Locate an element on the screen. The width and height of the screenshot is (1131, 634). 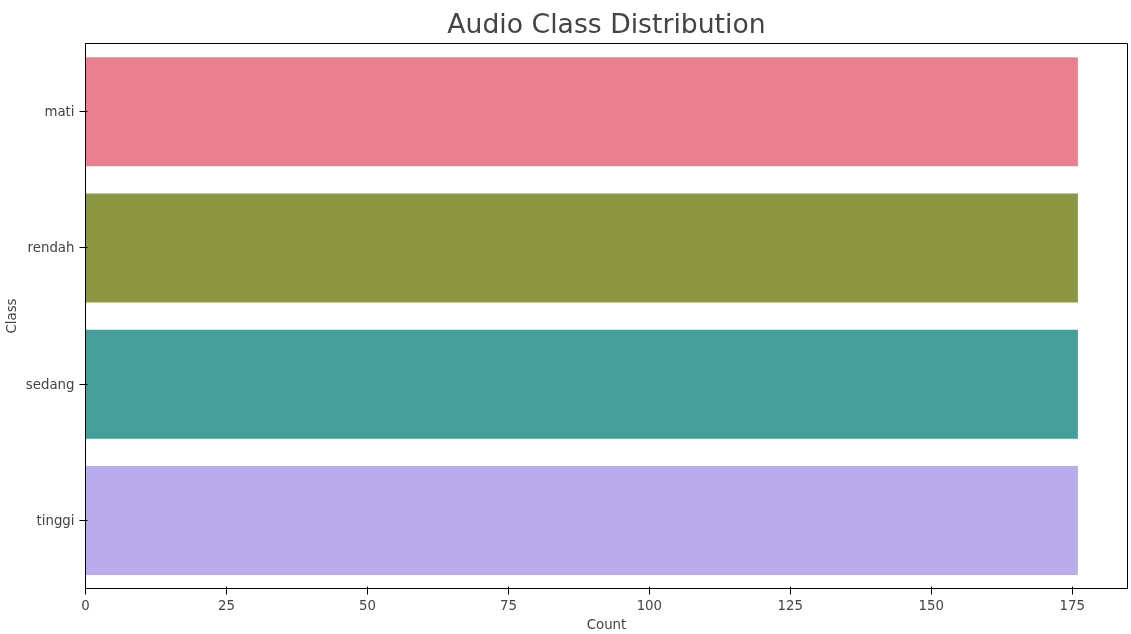
x-tick-label: 0 is located at coordinates (85, 605).